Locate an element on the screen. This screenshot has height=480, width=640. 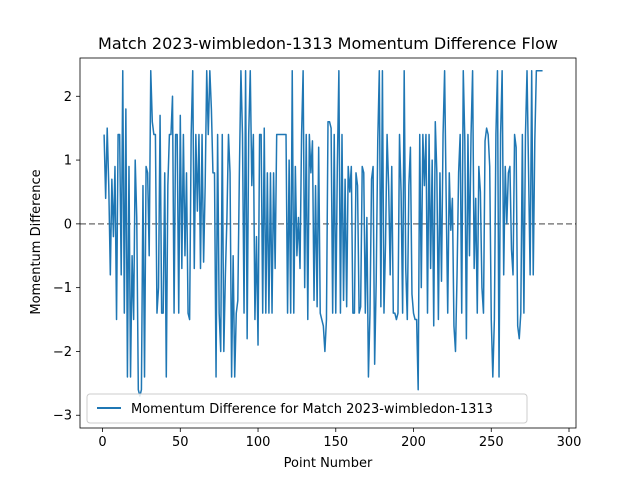
y-axis-label: Momentum Difference is located at coordinates (36, 241).